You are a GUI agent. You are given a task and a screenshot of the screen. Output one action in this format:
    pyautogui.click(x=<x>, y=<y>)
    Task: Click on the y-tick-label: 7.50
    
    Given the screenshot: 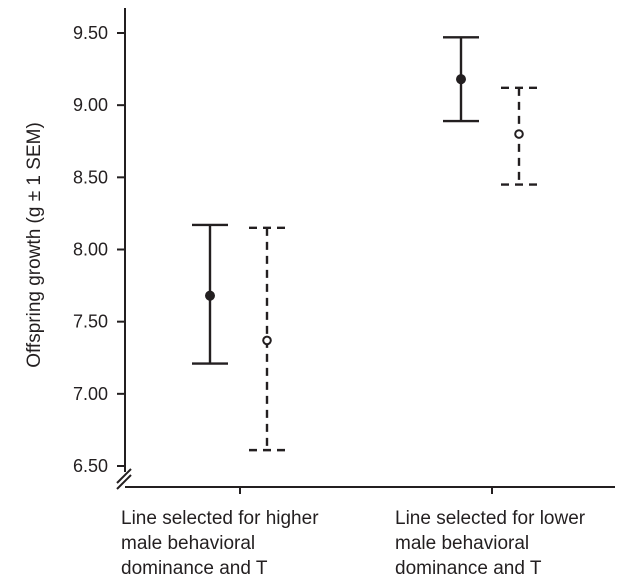 What is the action you would take?
    pyautogui.click(x=90, y=322)
    